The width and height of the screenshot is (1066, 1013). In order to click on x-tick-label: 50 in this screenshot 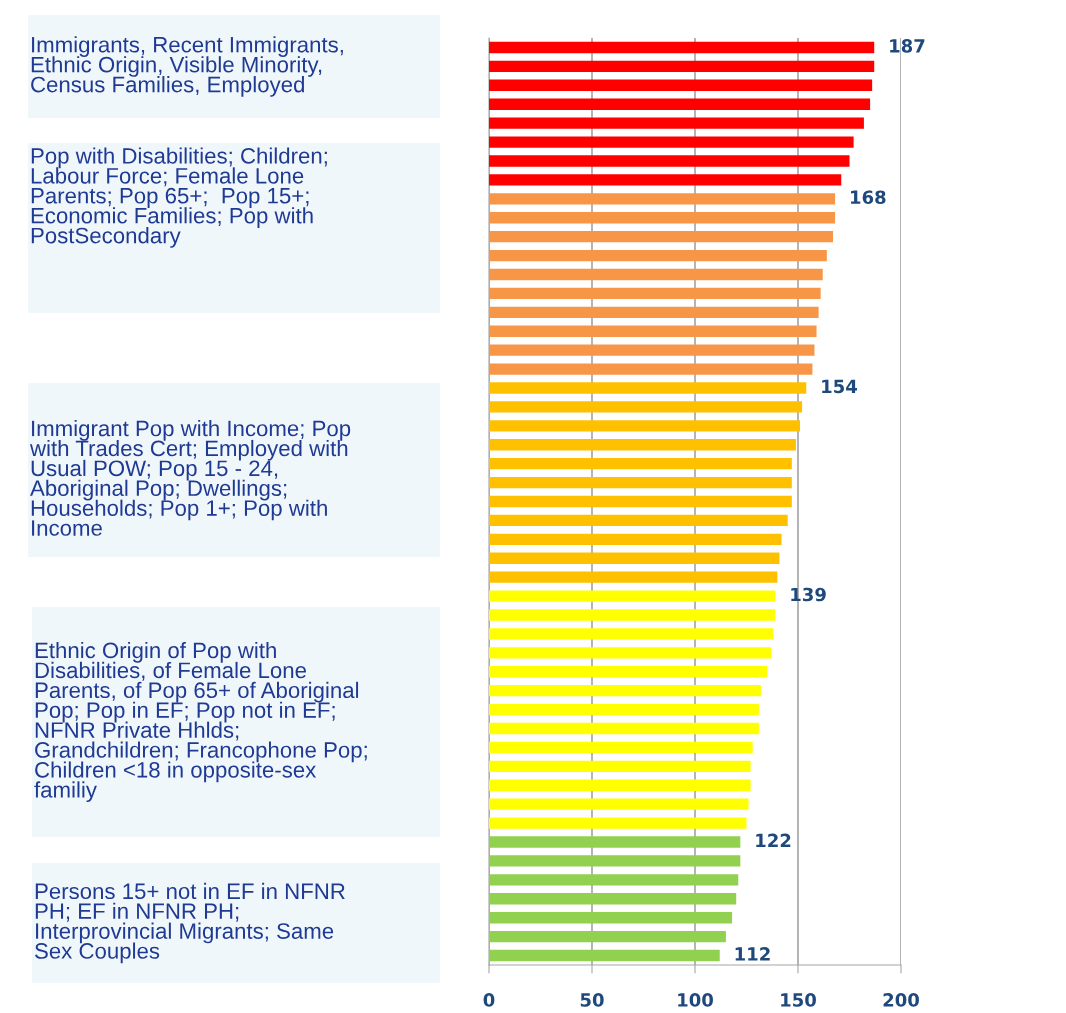, I will do `click(592, 1000)`.